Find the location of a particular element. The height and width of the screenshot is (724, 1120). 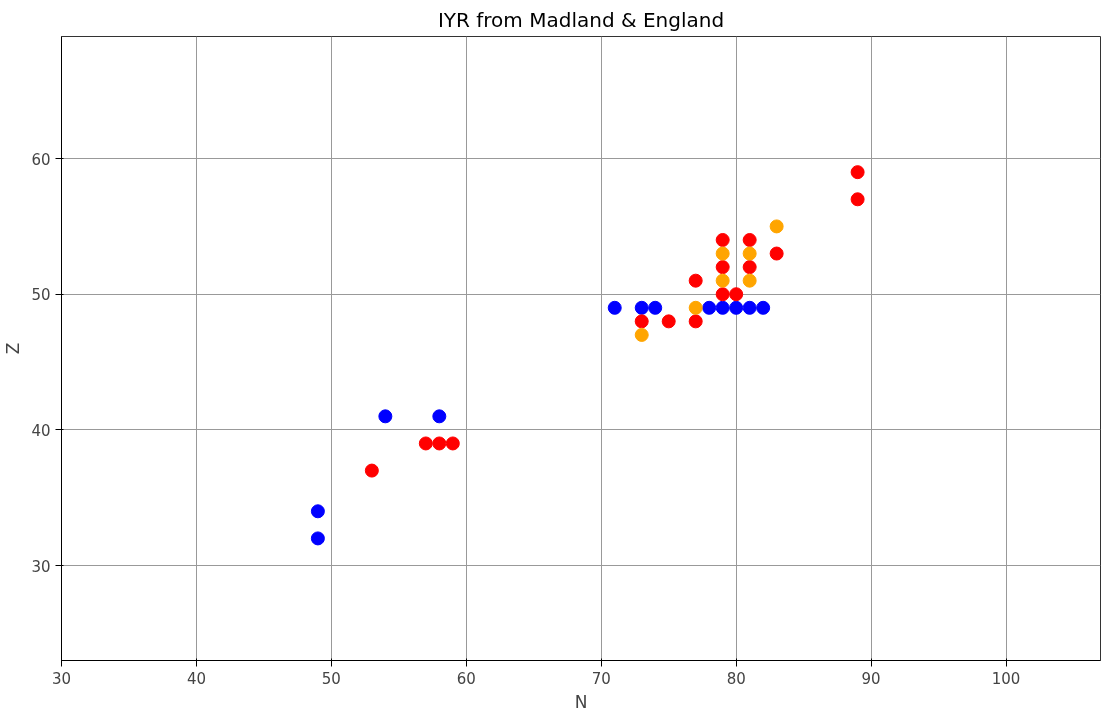

x-axis-title: N is located at coordinates (581, 701).